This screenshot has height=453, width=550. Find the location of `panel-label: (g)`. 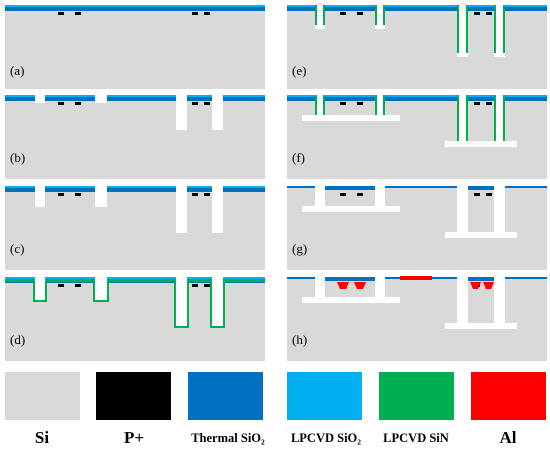

panel-label: (g) is located at coordinates (299, 248).